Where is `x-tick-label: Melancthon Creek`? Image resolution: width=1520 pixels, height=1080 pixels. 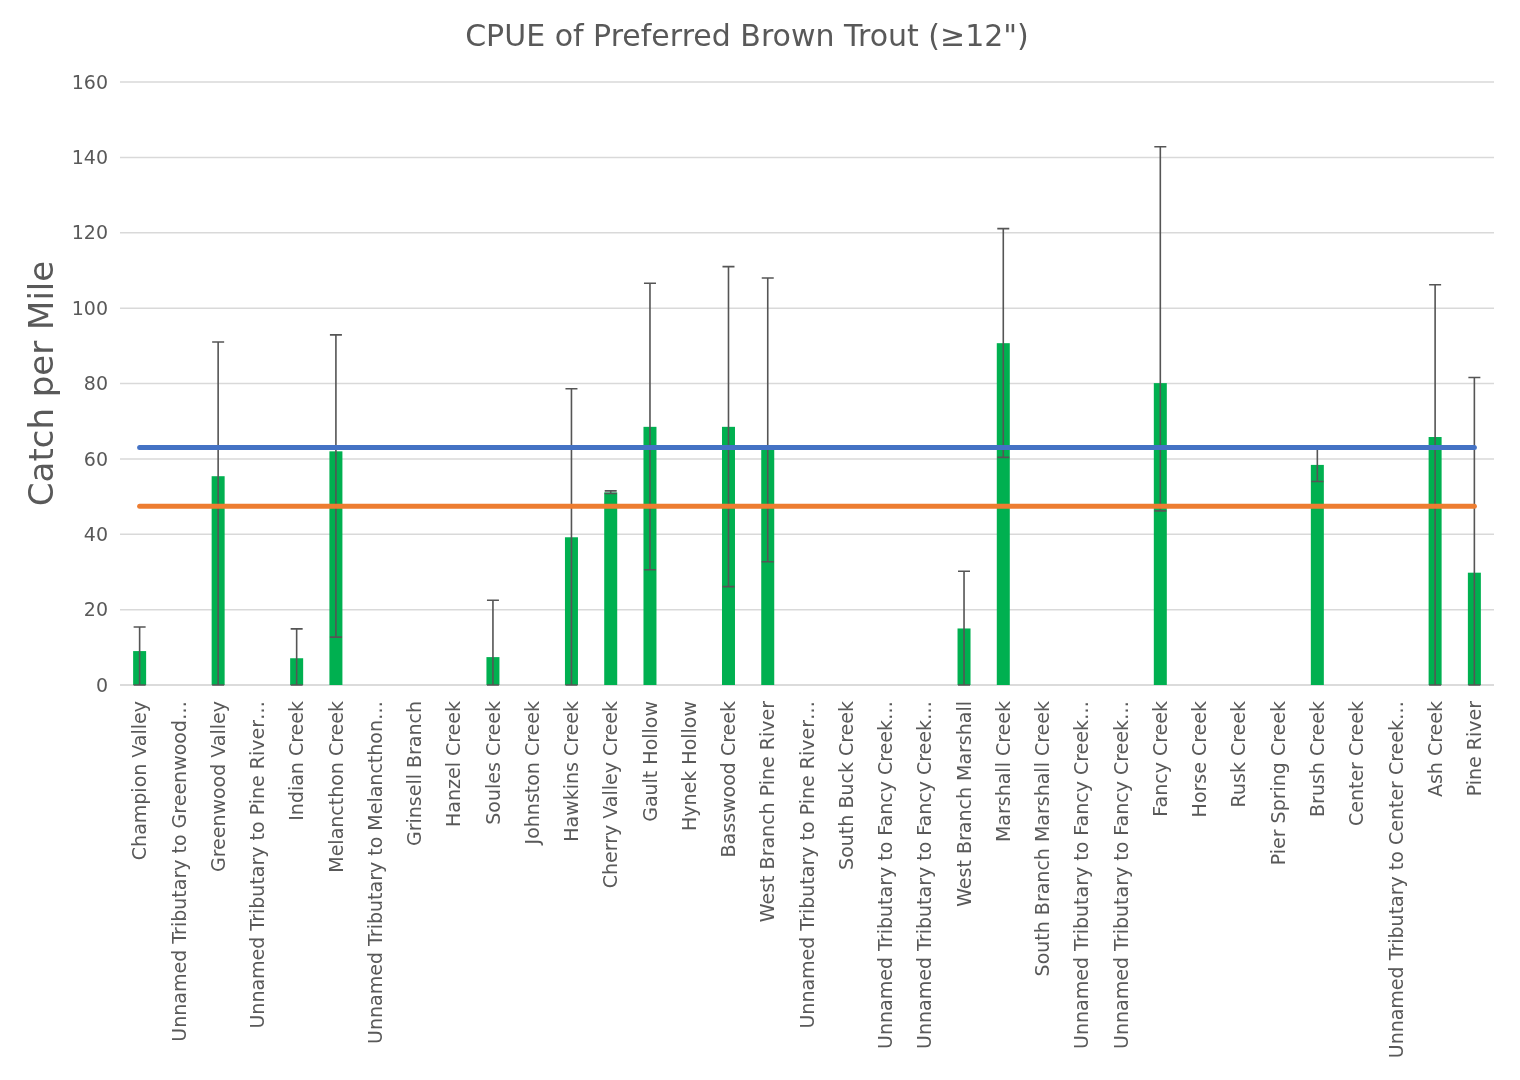
x-tick-label: Melancthon Creek is located at coordinates (335, 787).